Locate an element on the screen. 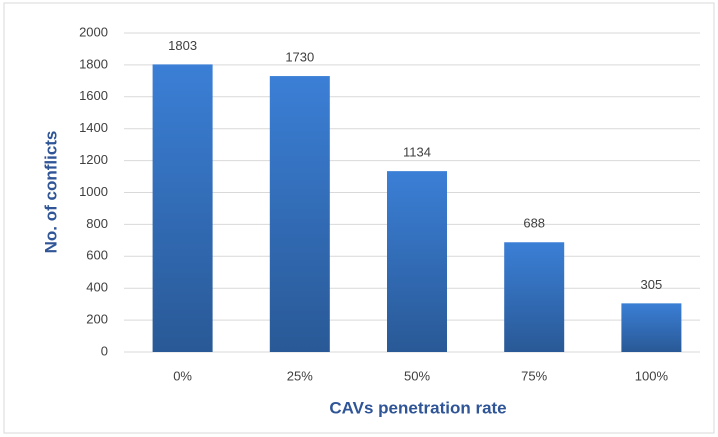 The height and width of the screenshot is (437, 718). y-tick-label: 1400 is located at coordinates (93, 127).